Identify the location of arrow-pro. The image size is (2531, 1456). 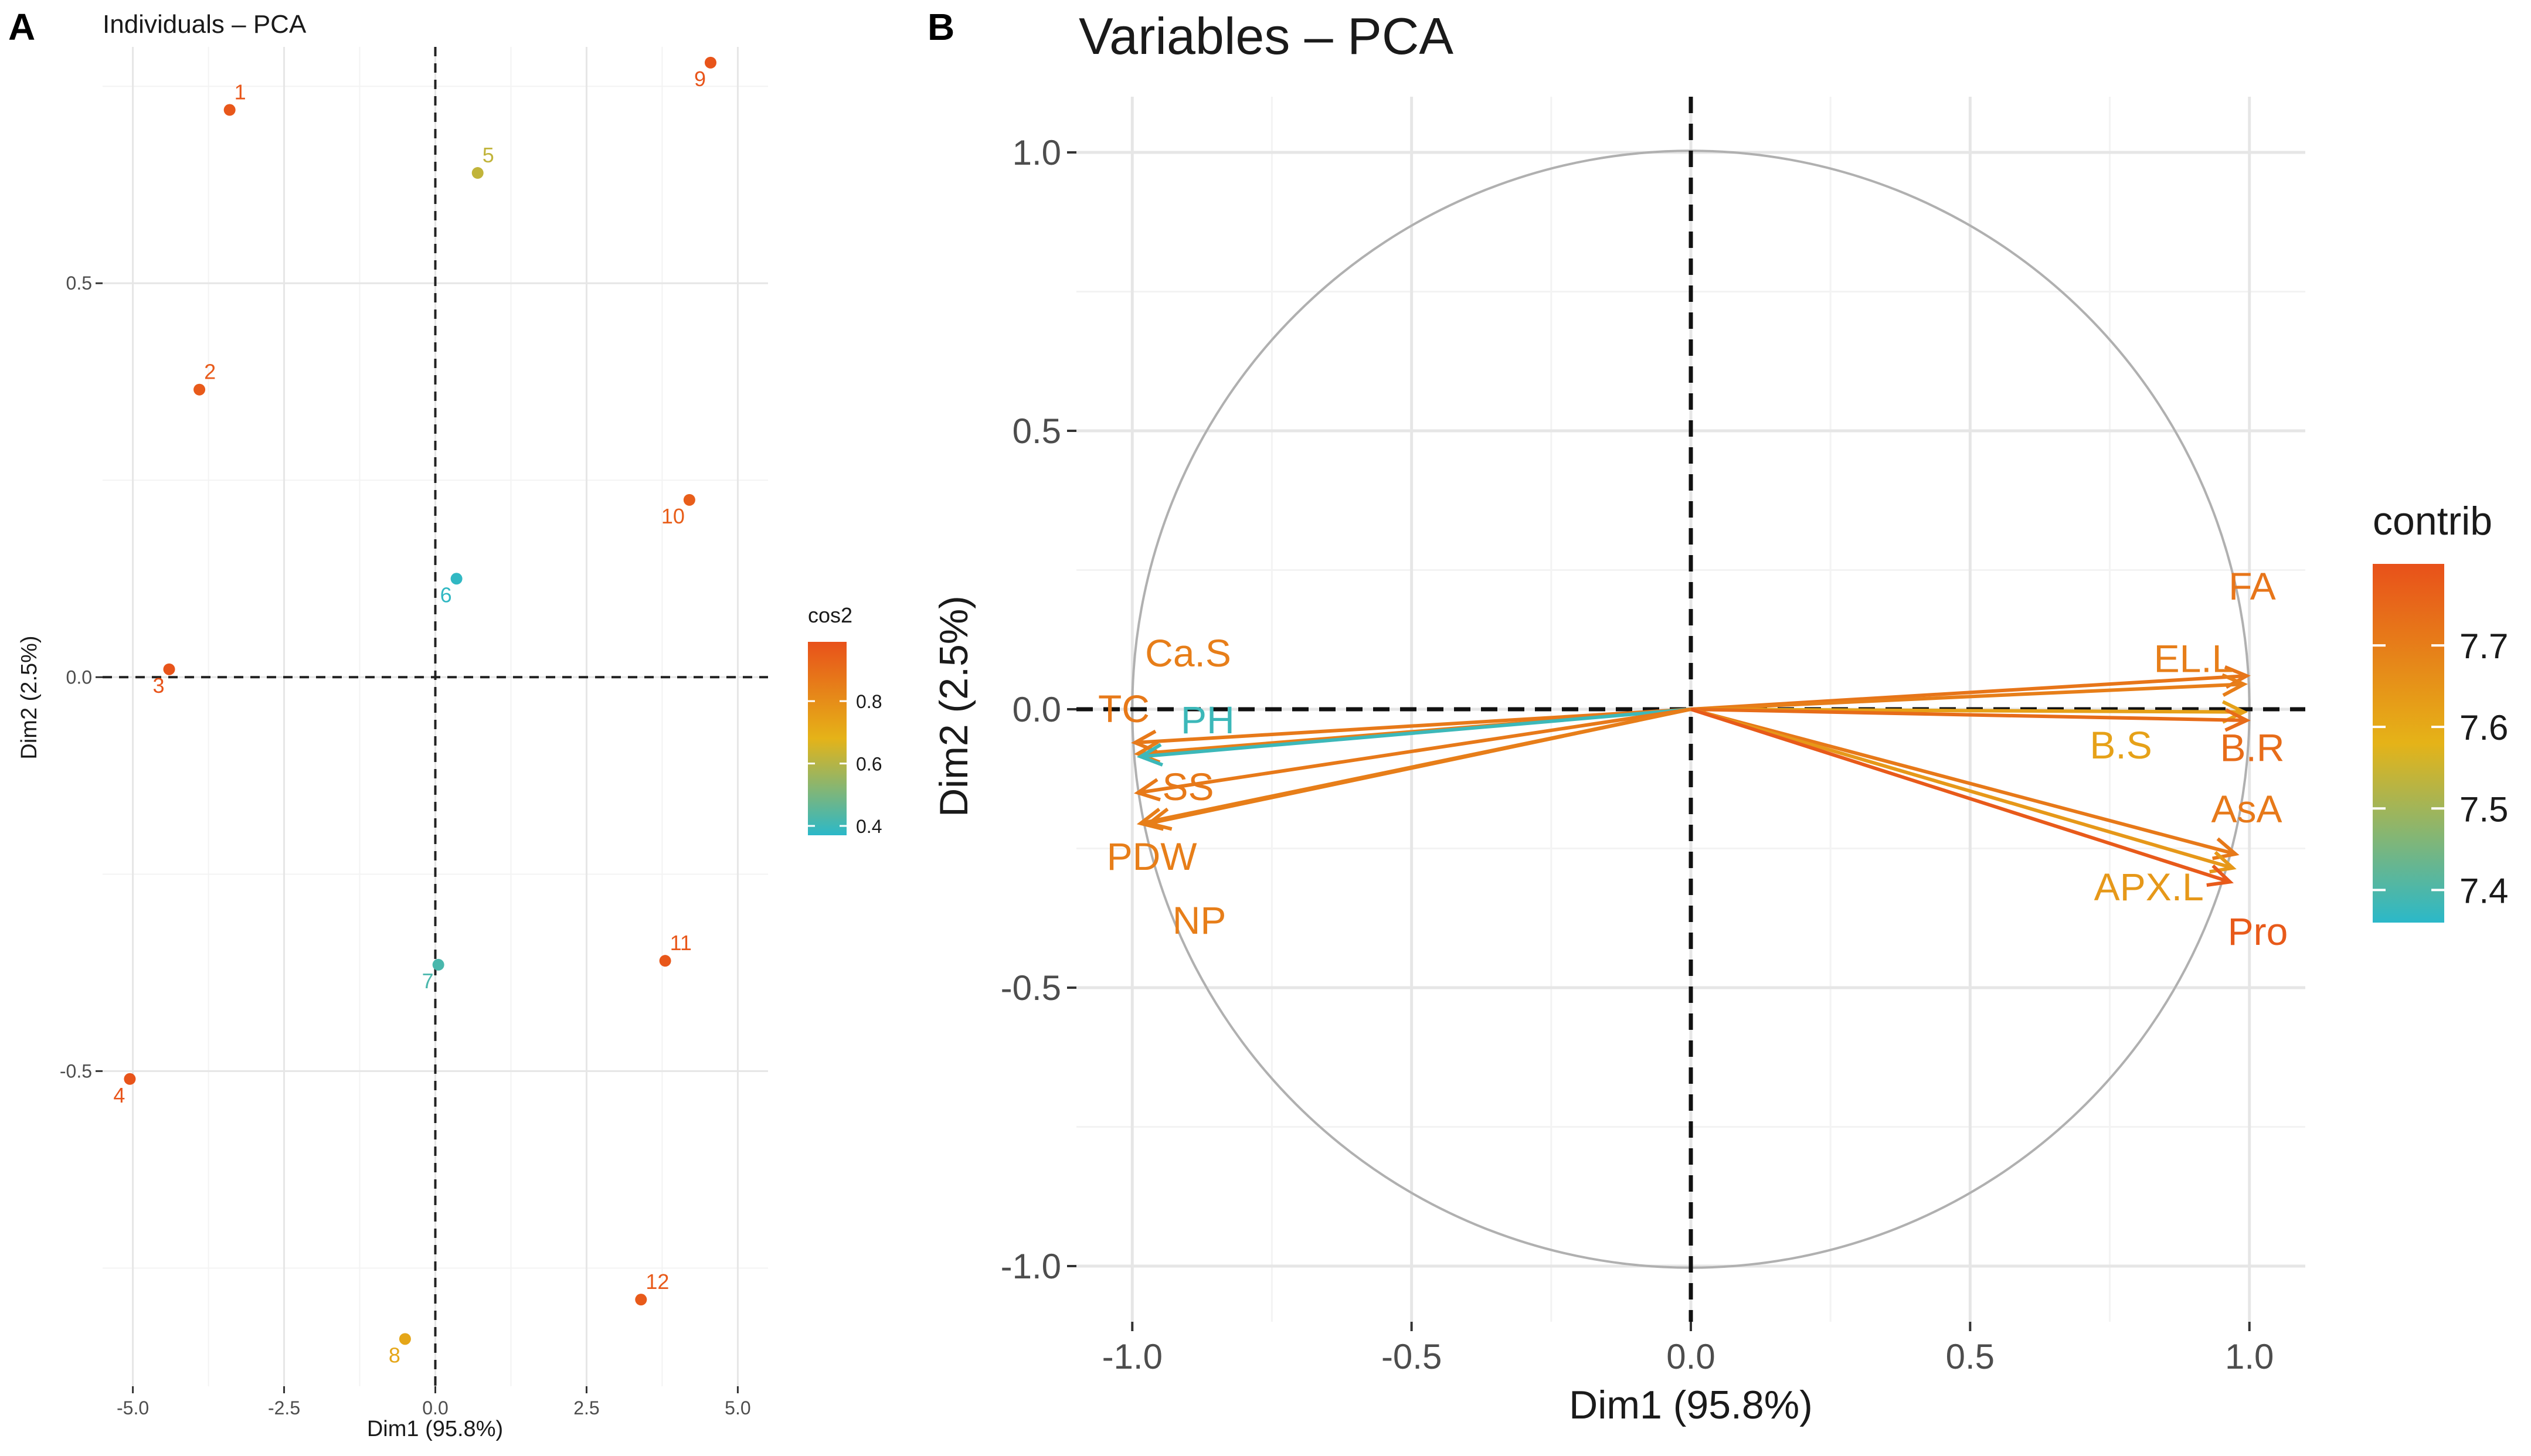
(1962, 797).